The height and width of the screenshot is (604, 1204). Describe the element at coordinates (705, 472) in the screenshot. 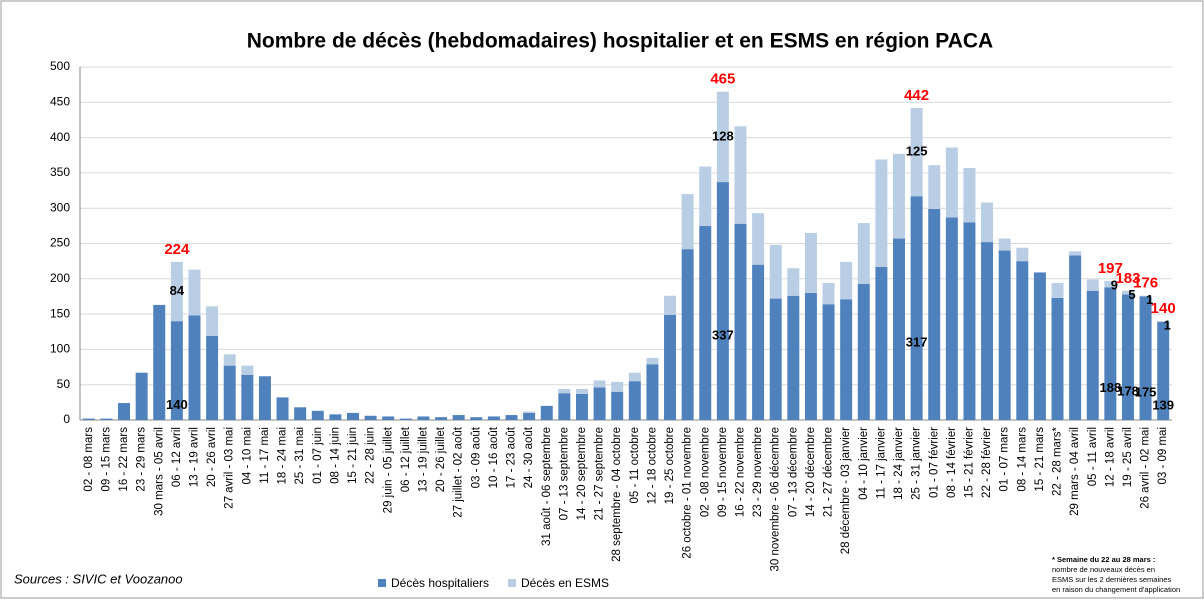

I see `x-tick-label: 02 - 08 novembre` at that location.